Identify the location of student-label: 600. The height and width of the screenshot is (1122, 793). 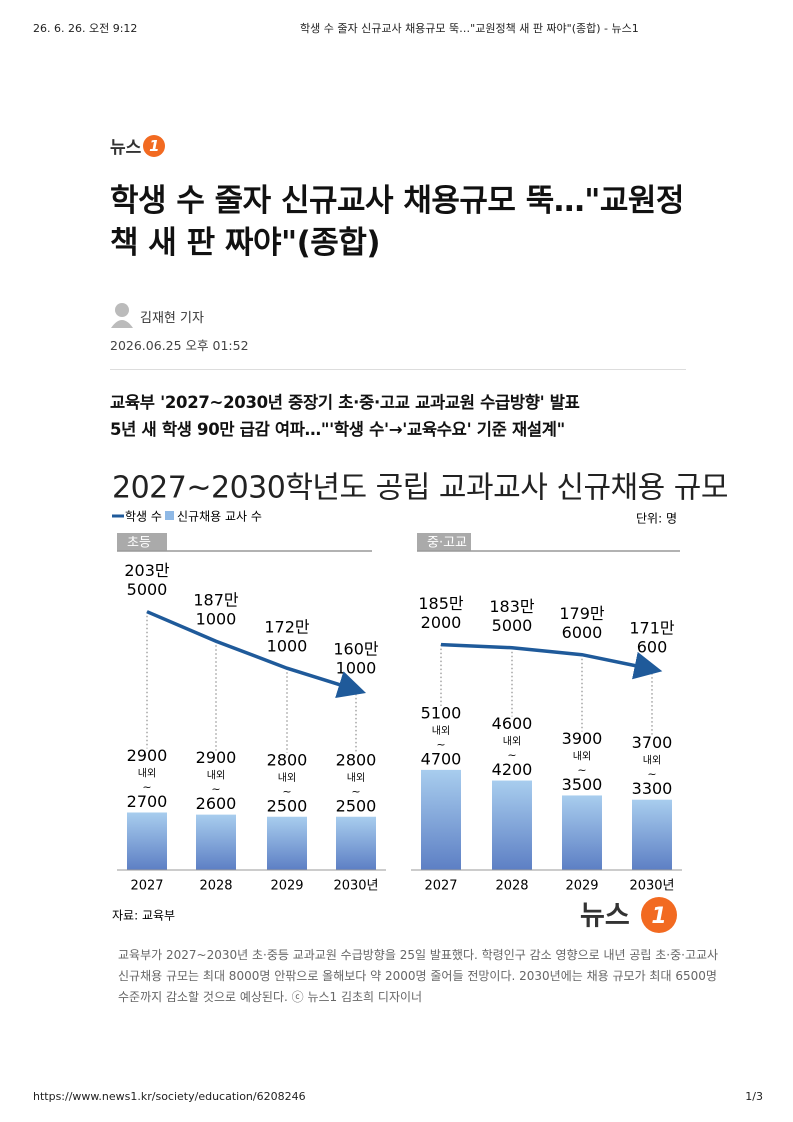
(652, 647).